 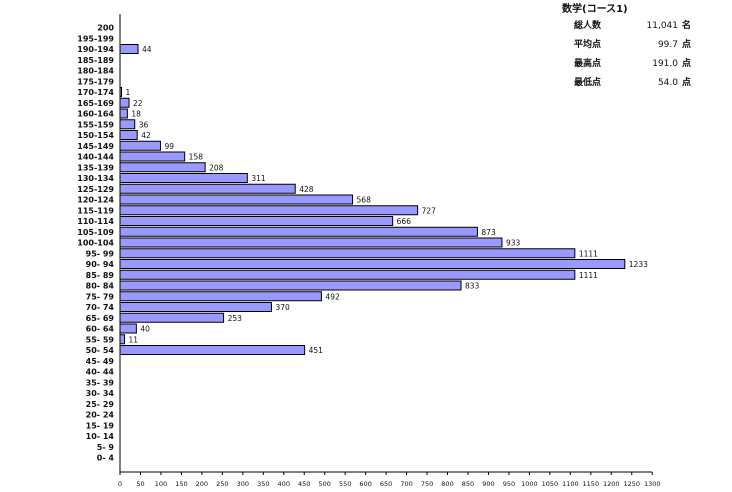 I want to click on x-tick-label: 250, so click(x=222, y=484).